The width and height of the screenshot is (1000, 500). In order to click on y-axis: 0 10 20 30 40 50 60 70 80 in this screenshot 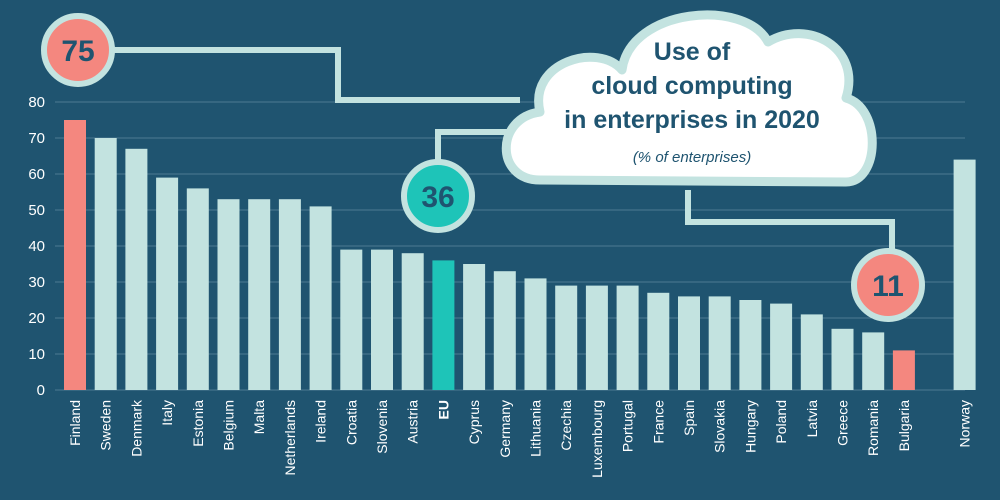, I will do `click(36, 246)`.